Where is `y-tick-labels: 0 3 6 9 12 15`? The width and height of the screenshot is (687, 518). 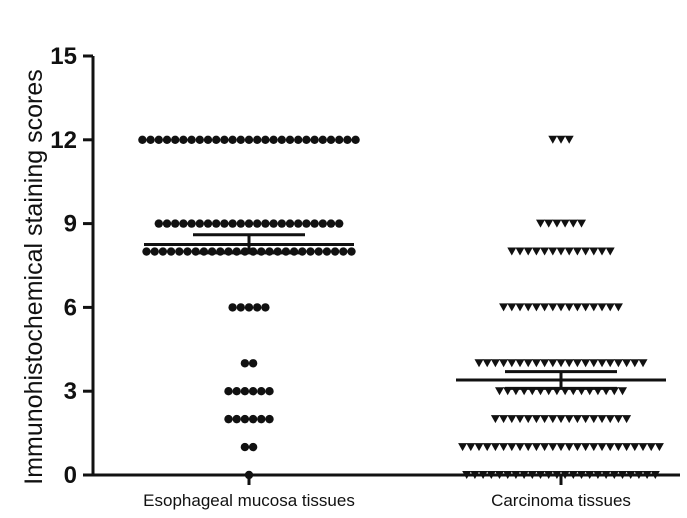
y-tick-labels: 0 3 6 9 12 15 is located at coordinates (63, 266).